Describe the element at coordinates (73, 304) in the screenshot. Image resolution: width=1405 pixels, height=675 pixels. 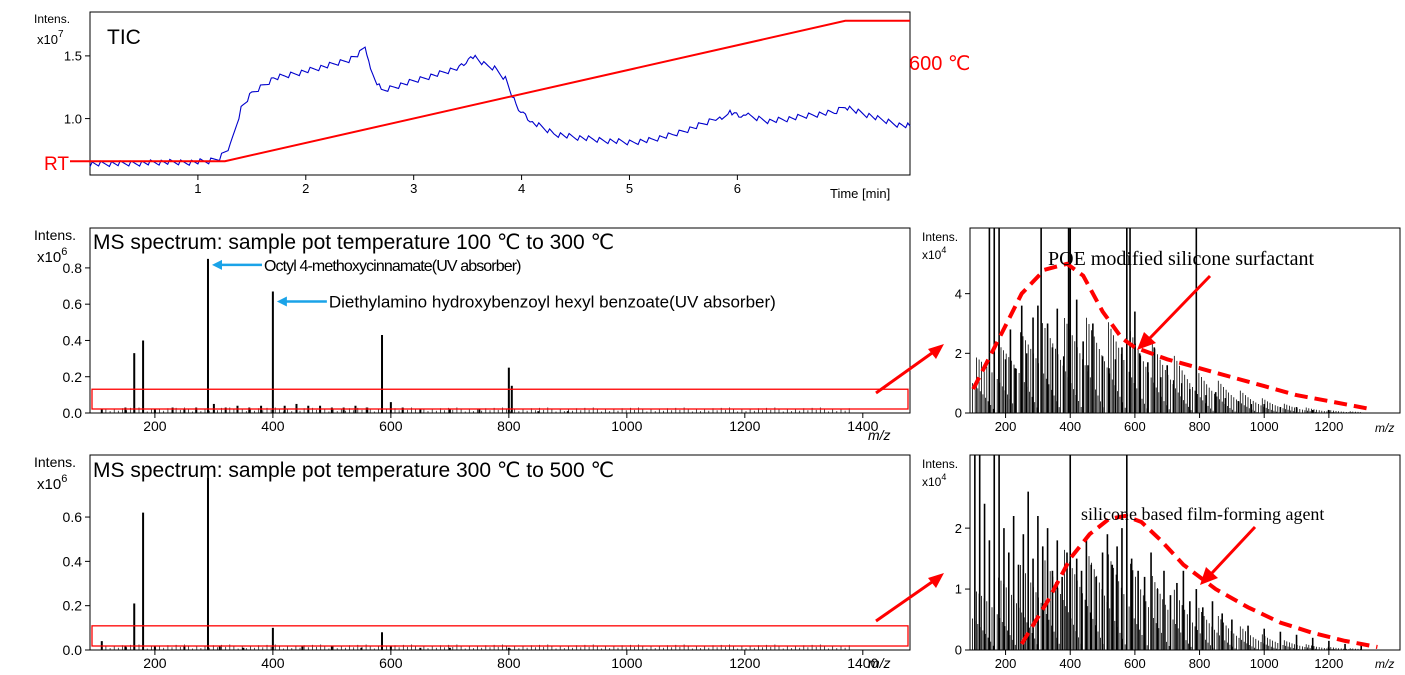
I see `ms1-y-tick-label: 0.6` at that location.